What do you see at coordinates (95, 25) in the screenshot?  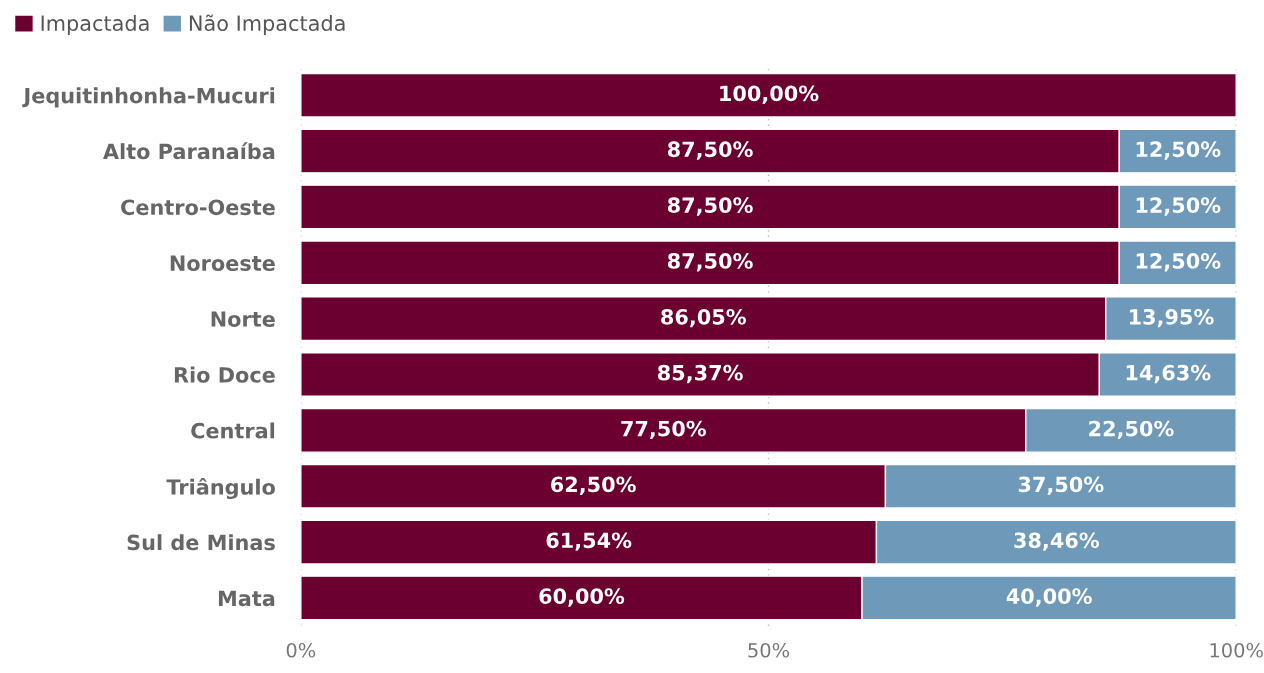 I see `legend-label: Impactada` at bounding box center [95, 25].